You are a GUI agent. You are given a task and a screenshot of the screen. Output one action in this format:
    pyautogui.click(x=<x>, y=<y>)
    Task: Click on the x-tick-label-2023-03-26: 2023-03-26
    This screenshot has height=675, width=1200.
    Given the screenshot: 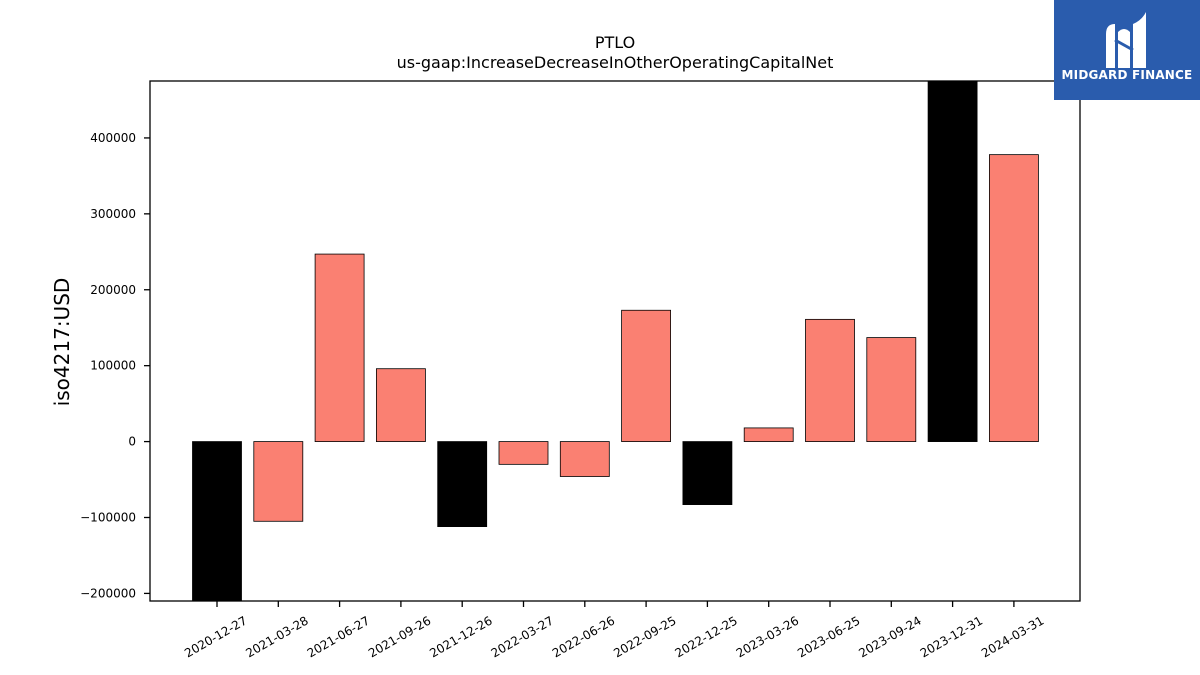 What is the action you would take?
    pyautogui.click(x=767, y=636)
    